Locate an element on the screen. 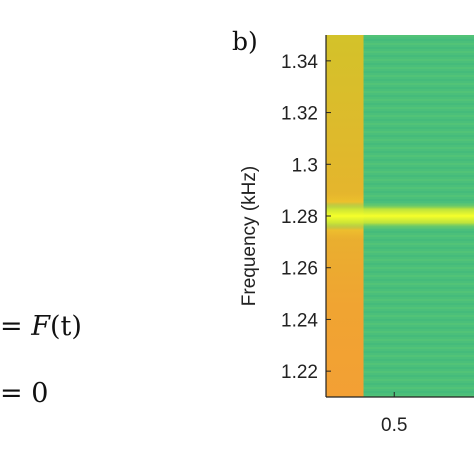 The image size is (474, 474). y-tick-label: 1.34 is located at coordinates (299, 62).